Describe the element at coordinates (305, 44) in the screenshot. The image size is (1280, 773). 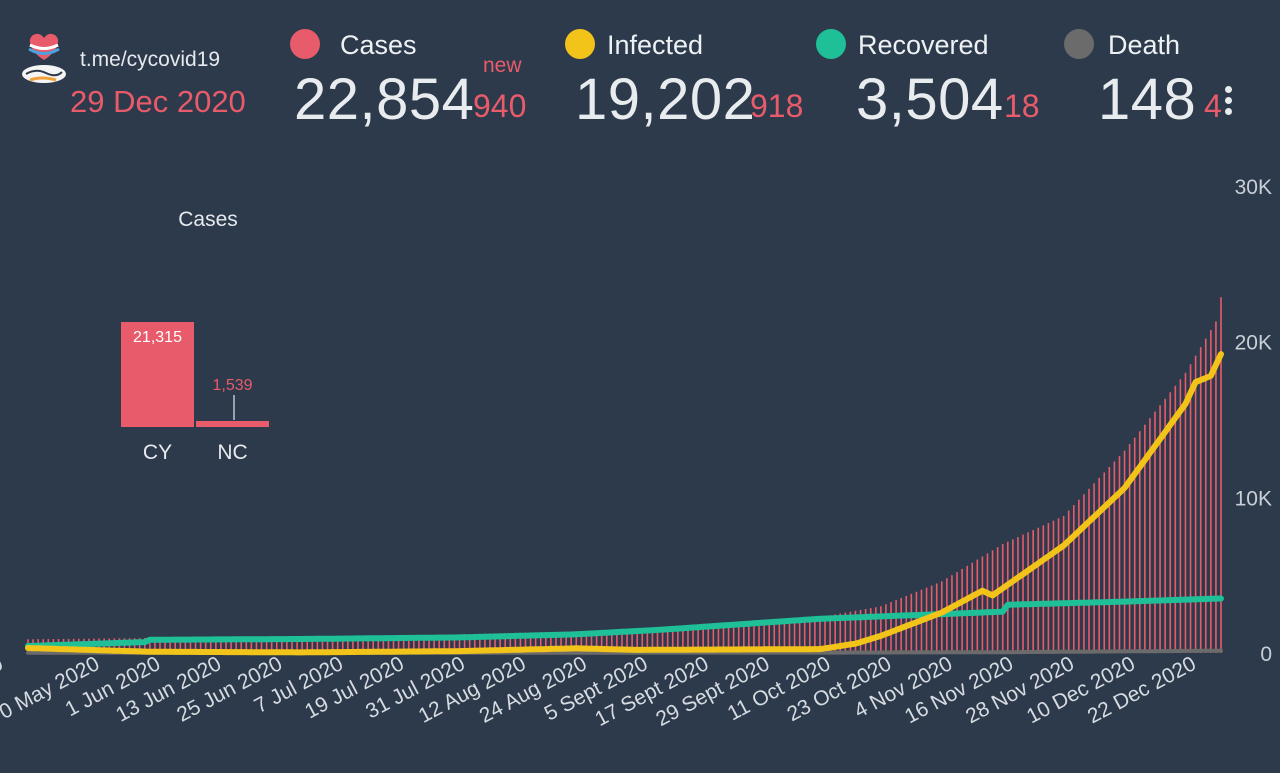
I see `cases-dot-icon` at that location.